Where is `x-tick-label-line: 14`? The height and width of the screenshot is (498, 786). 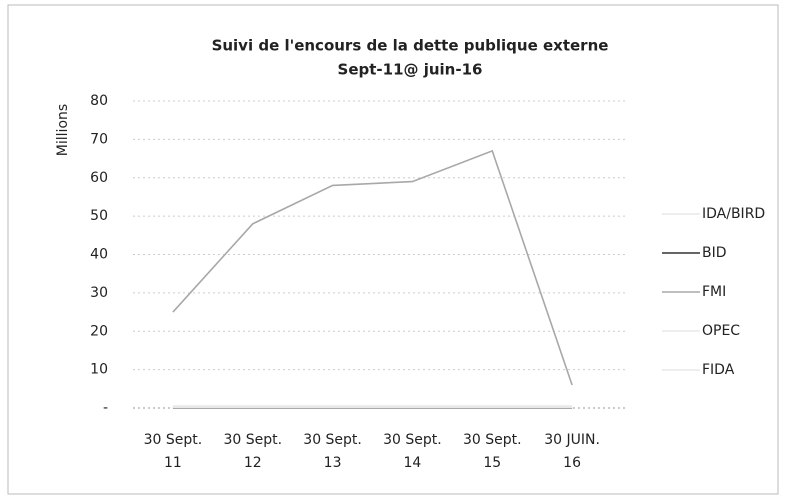
x-tick-label-line: 14 is located at coordinates (413, 463).